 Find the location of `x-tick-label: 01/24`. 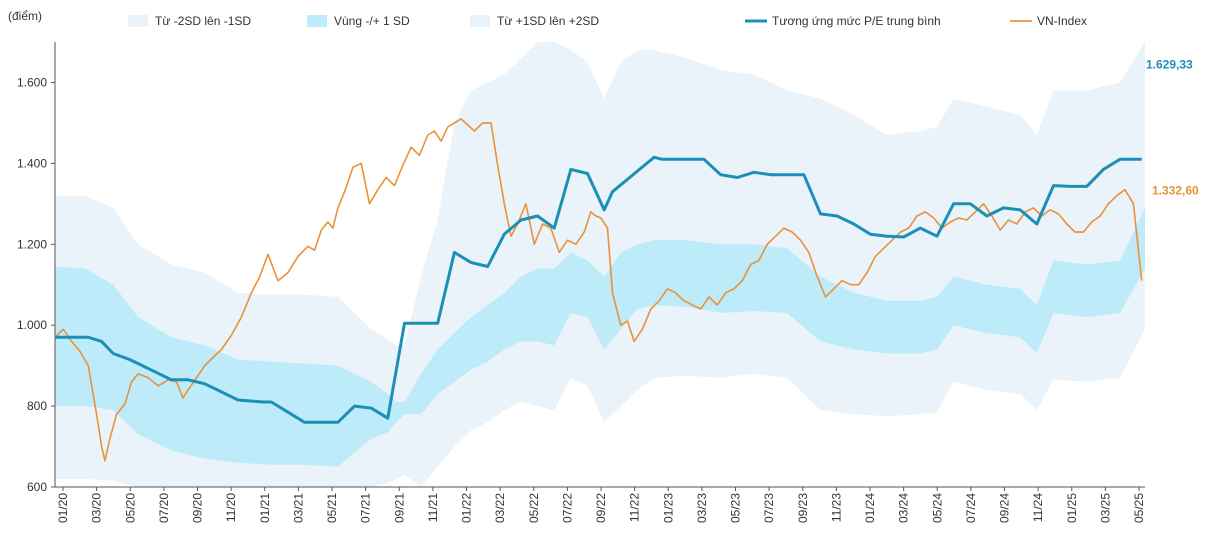

x-tick-label: 01/24 is located at coordinates (870, 508).